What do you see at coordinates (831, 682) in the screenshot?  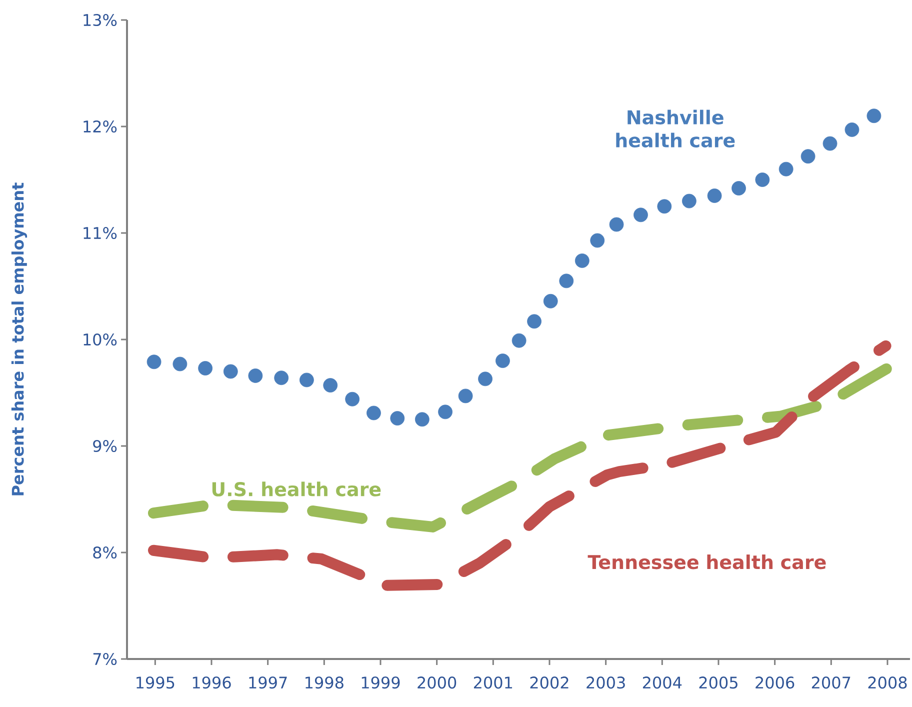 I see `x-tick-label: 2007` at bounding box center [831, 682].